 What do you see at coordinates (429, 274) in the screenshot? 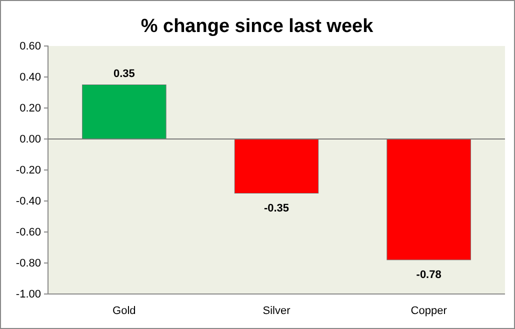
I see `data-label: -0.78` at bounding box center [429, 274].